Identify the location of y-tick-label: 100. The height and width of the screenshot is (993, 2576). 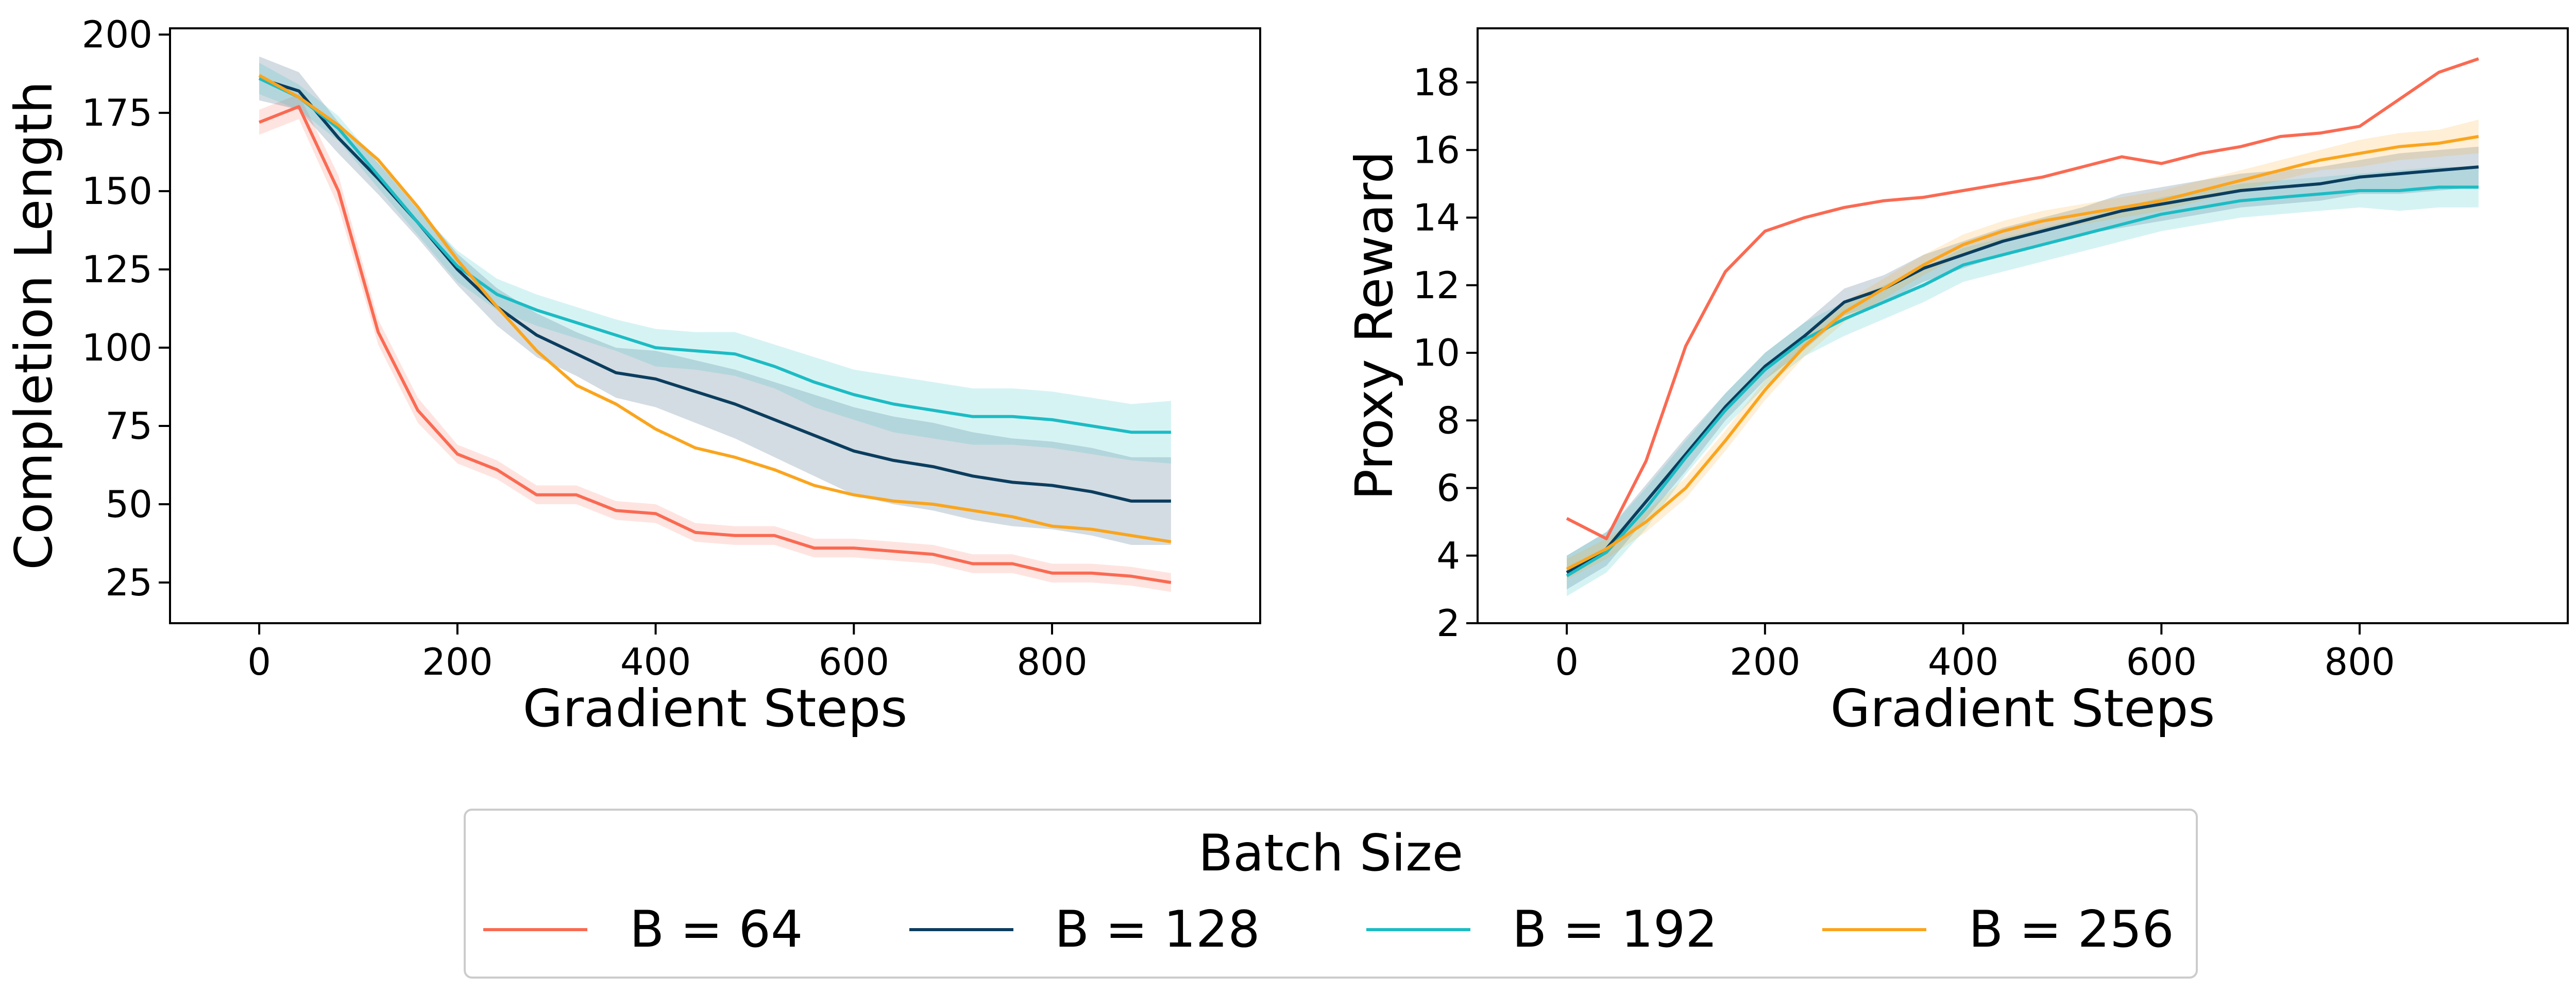
(117, 347).